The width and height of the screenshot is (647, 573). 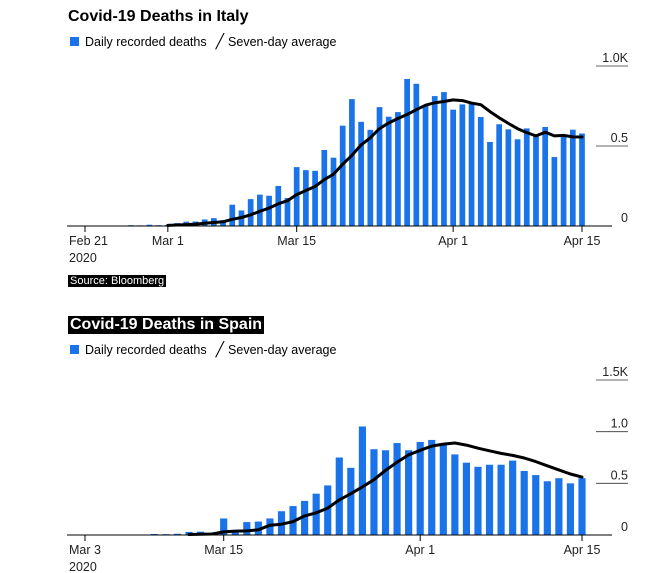 I want to click on spain-y-tick-label: 0.5, so click(x=619, y=475).